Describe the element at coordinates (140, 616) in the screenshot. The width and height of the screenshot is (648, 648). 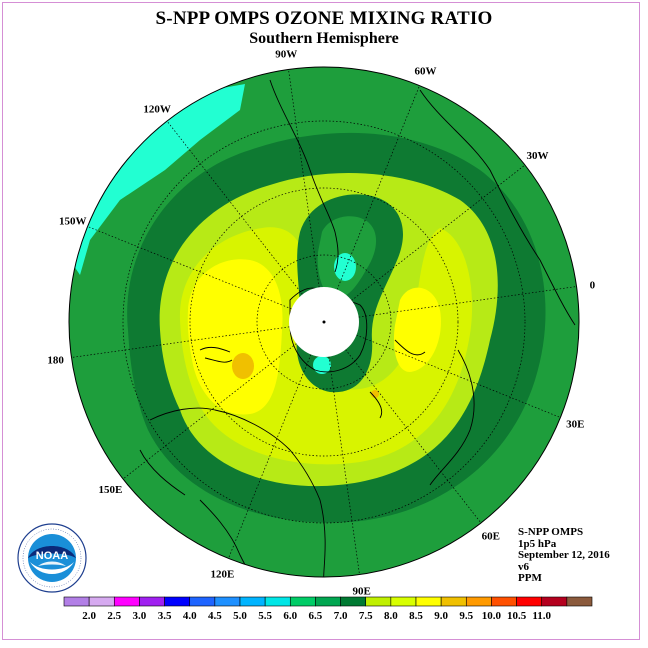
I see `color-scale-label: 3.0` at that location.